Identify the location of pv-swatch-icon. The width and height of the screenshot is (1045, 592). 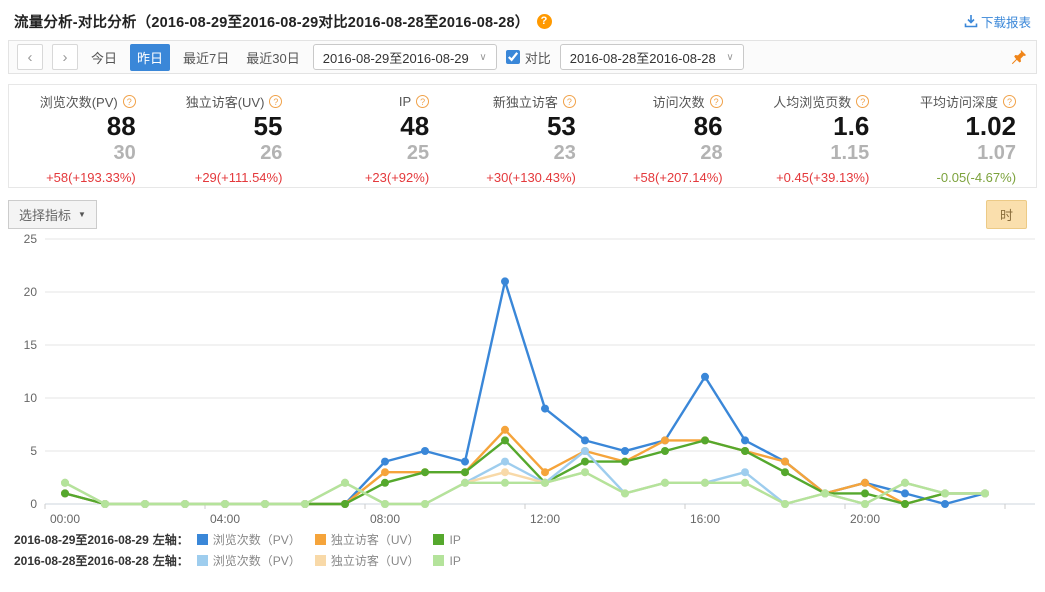
(202, 539).